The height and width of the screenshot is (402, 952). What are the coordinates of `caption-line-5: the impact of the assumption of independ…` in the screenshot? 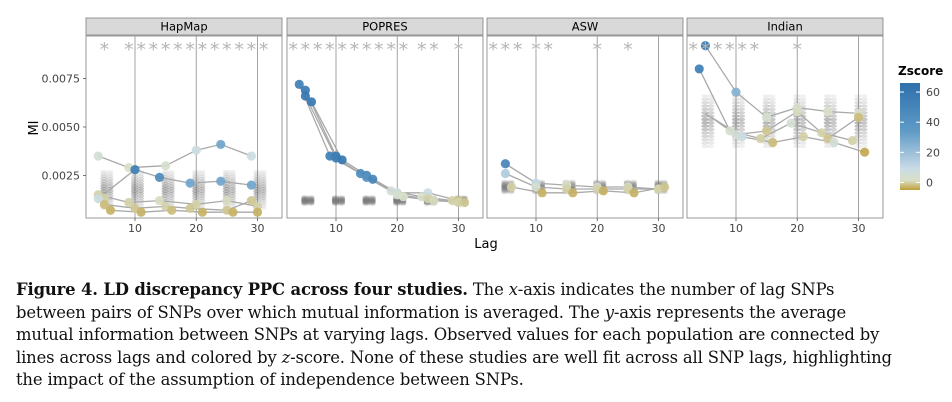 It's located at (270, 380).